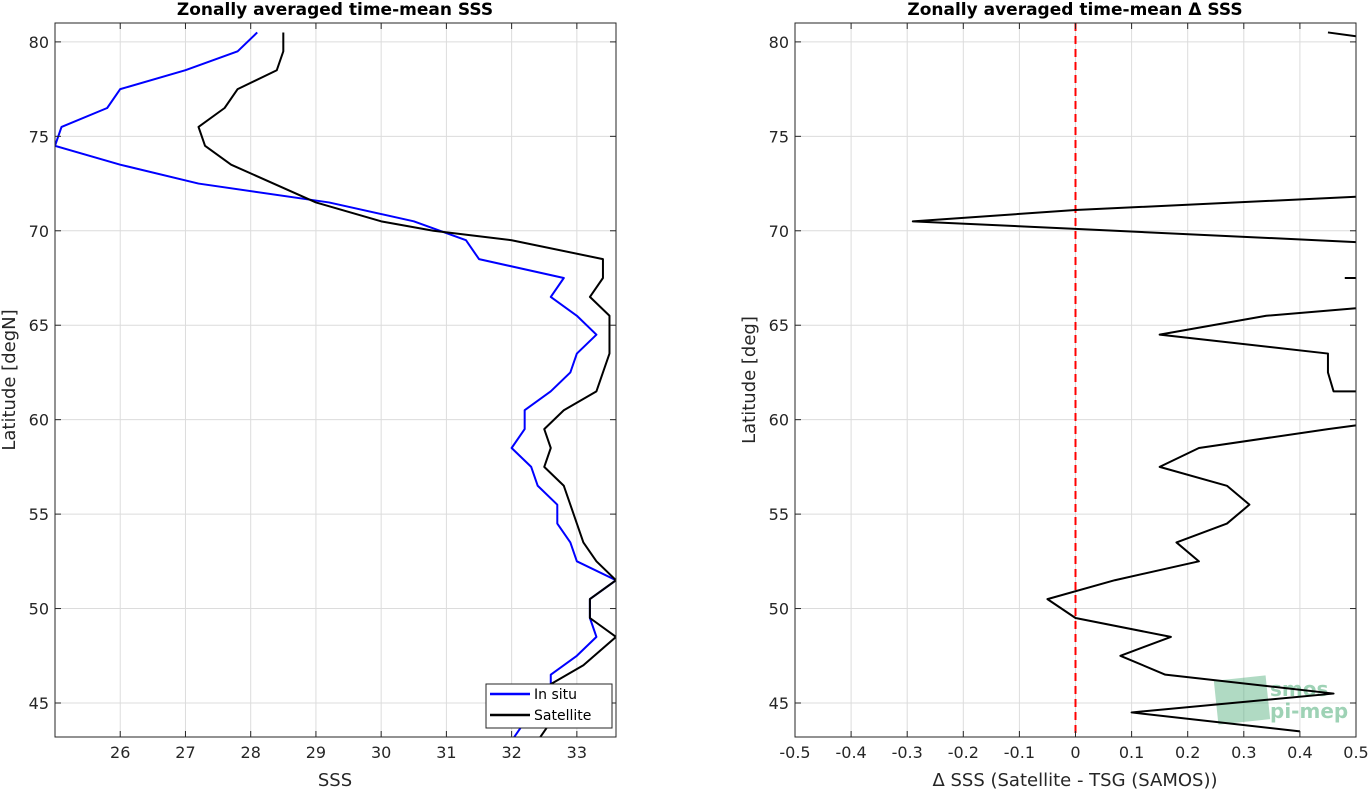  I want to click on right-chart-title: Zonally averaged time-mean Δ SSS, so click(1074, 10).